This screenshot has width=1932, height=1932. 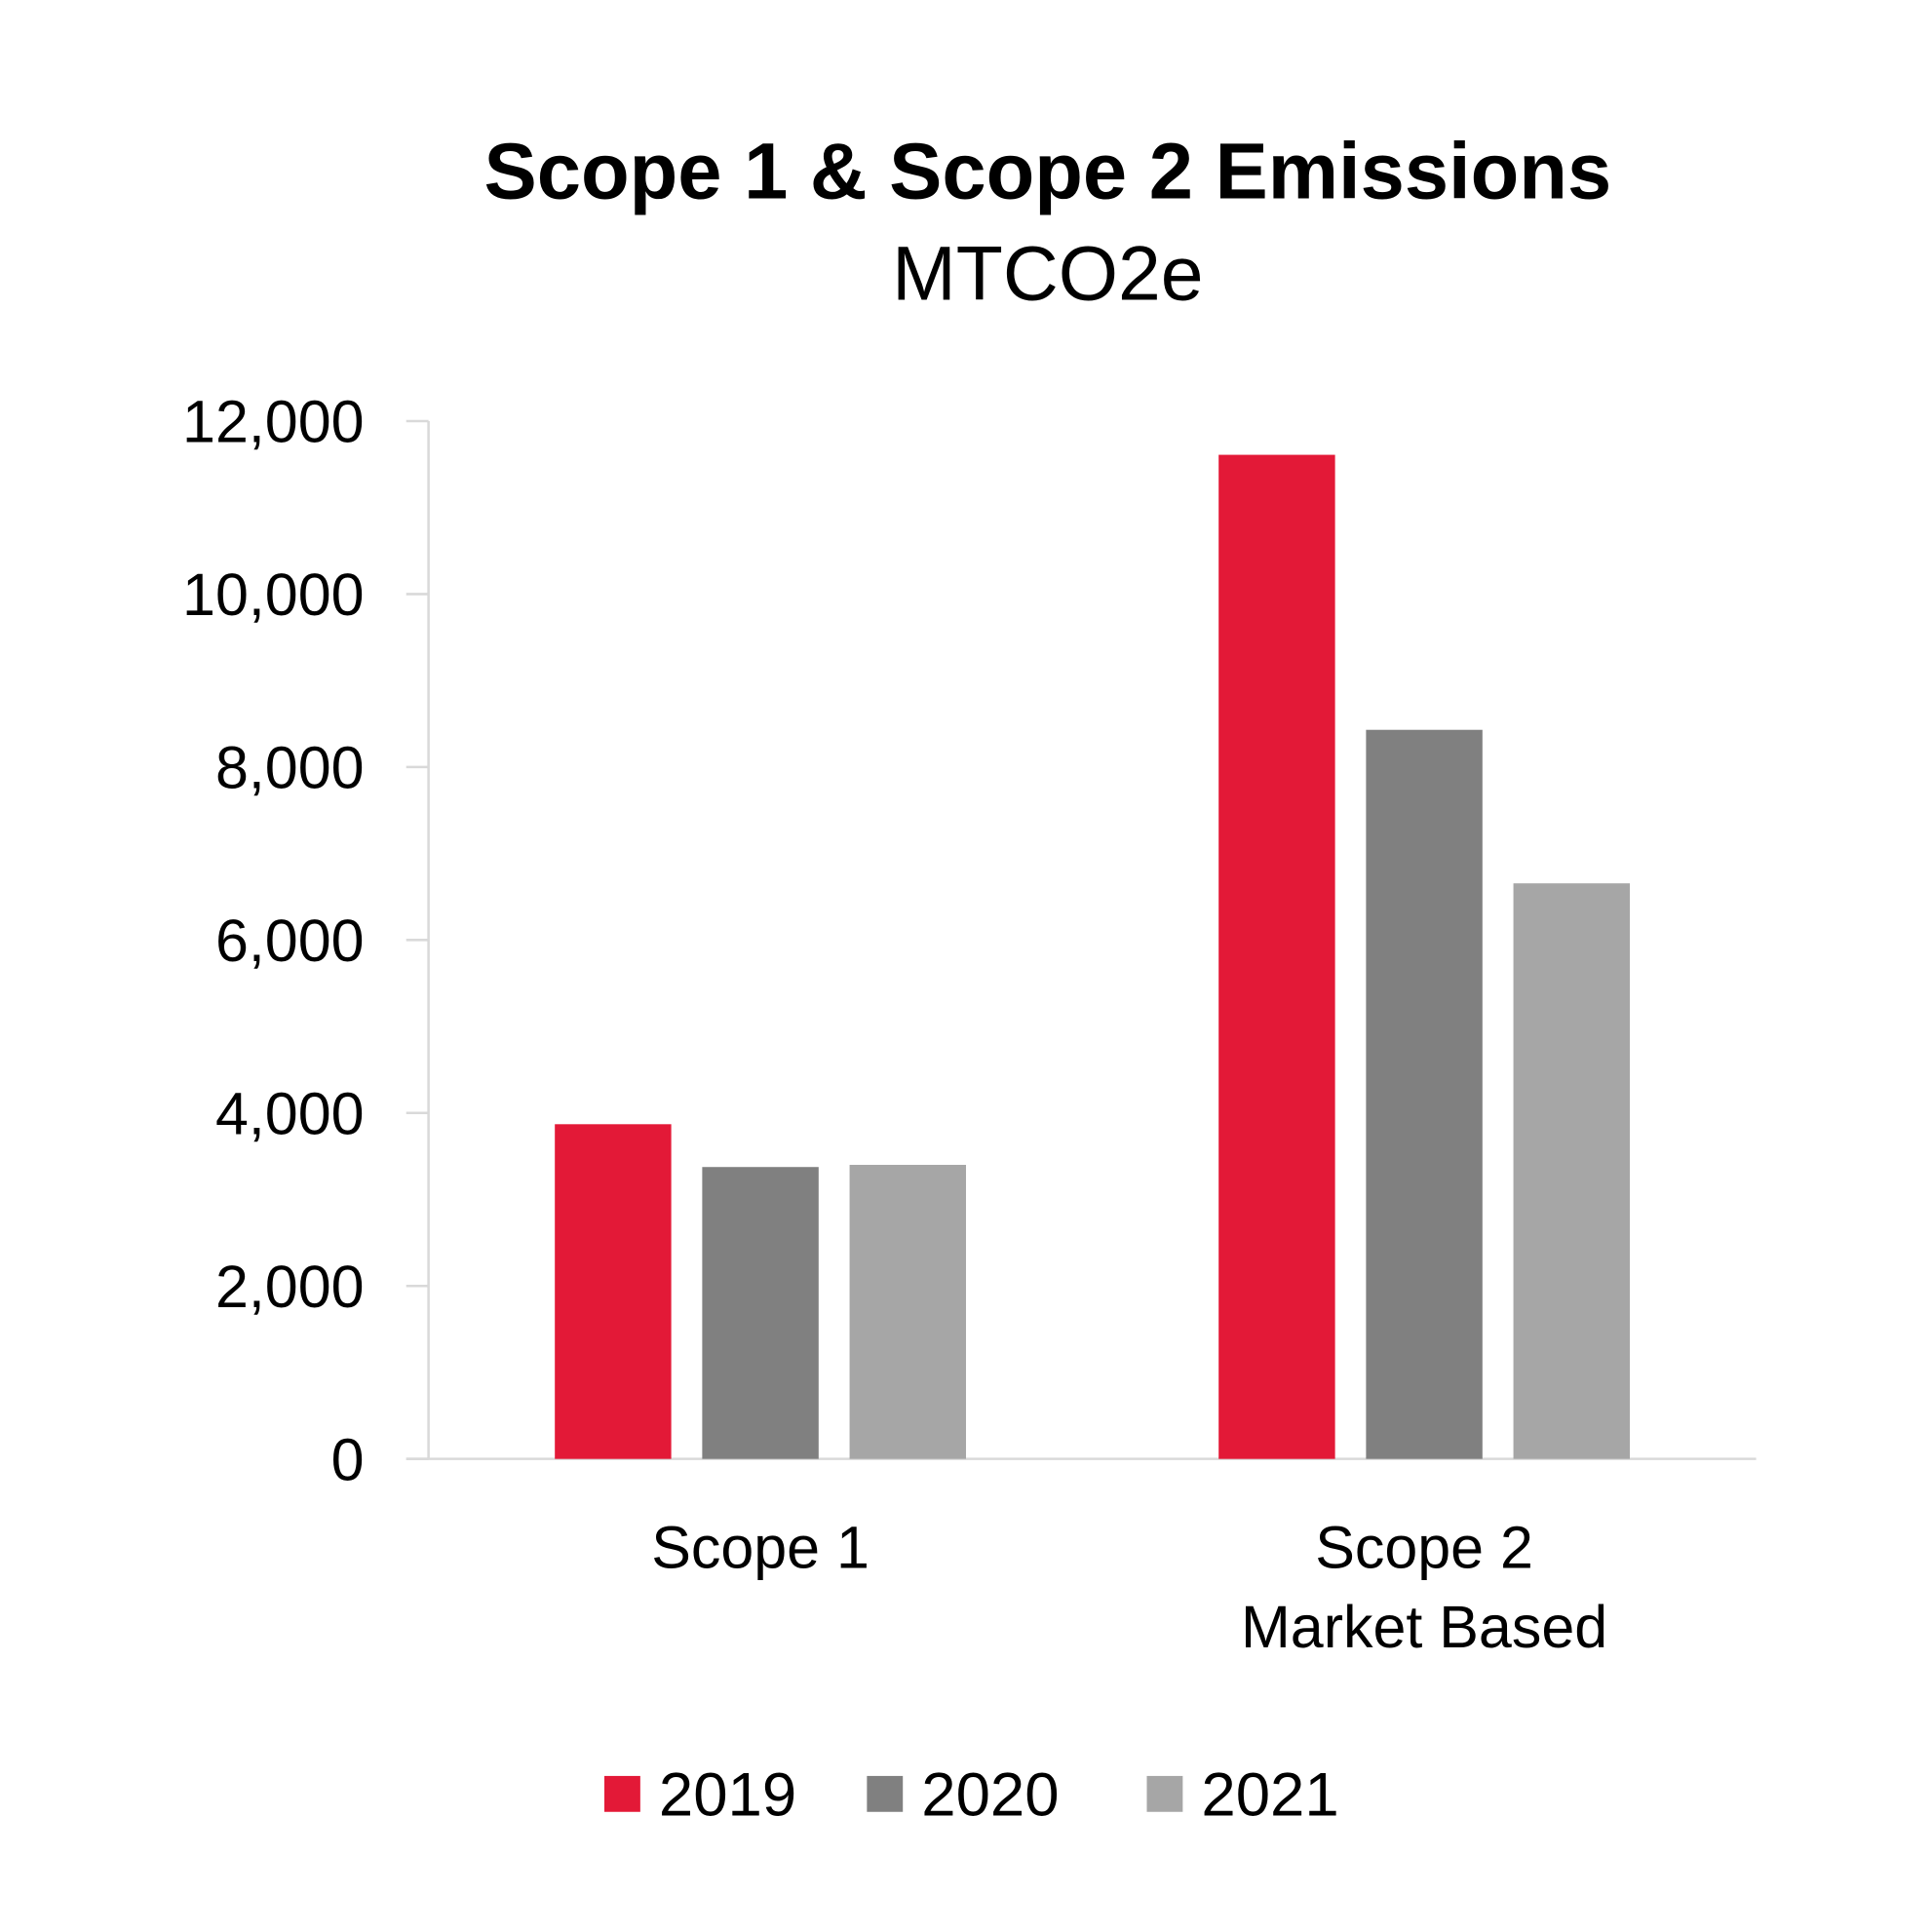 I want to click on y-tick-label: 0, so click(x=348, y=1459).